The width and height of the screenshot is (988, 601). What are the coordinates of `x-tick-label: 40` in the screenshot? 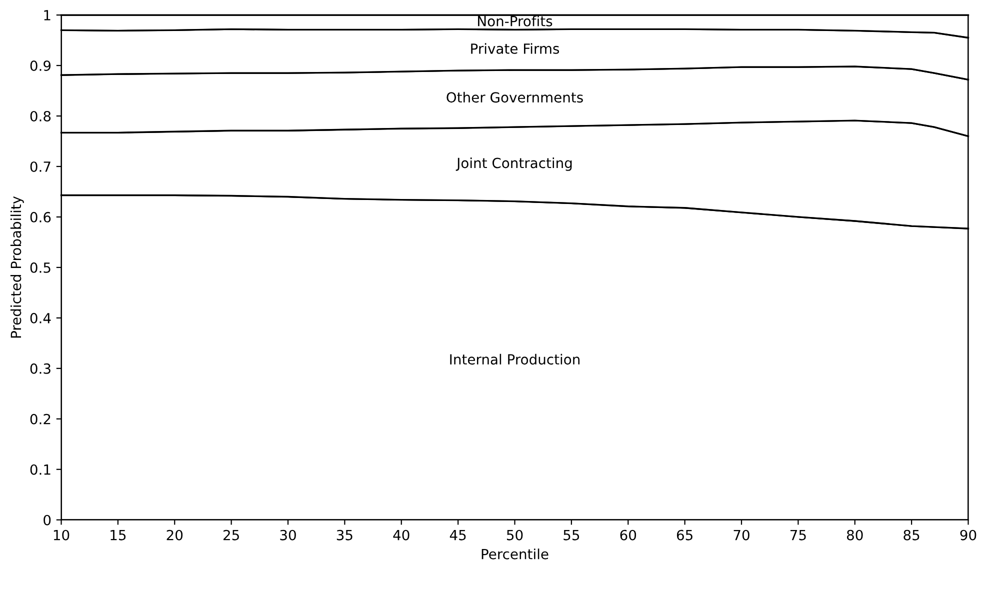 It's located at (401, 535).